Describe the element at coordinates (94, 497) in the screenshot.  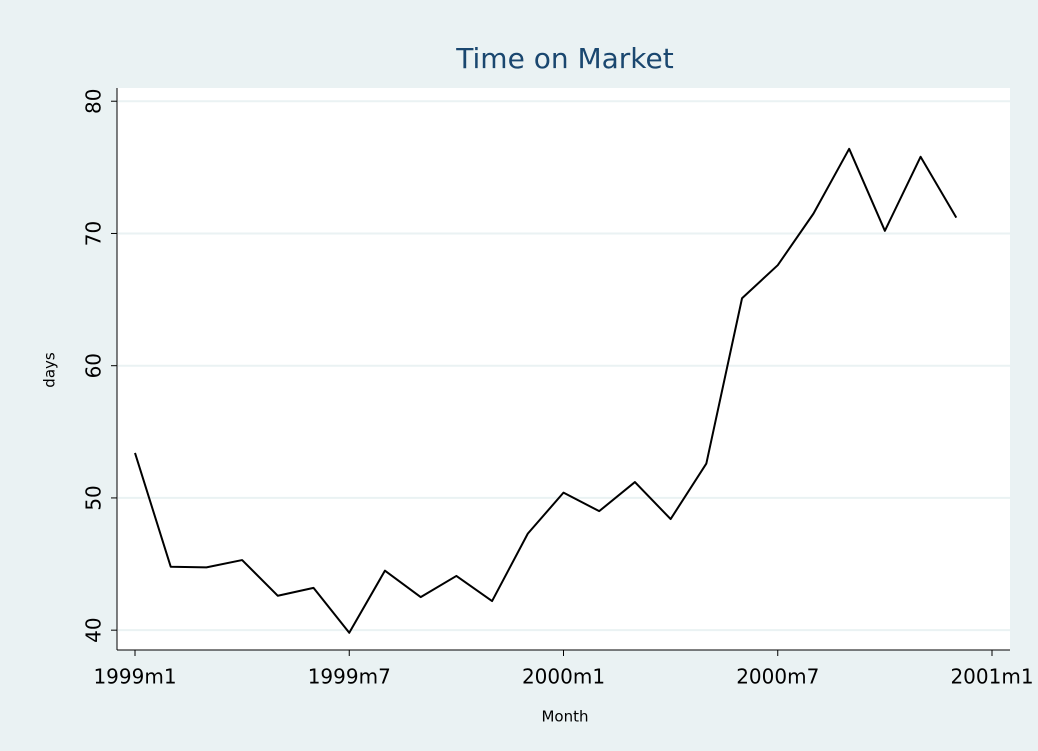
I see `y-tick-label: 50` at that location.